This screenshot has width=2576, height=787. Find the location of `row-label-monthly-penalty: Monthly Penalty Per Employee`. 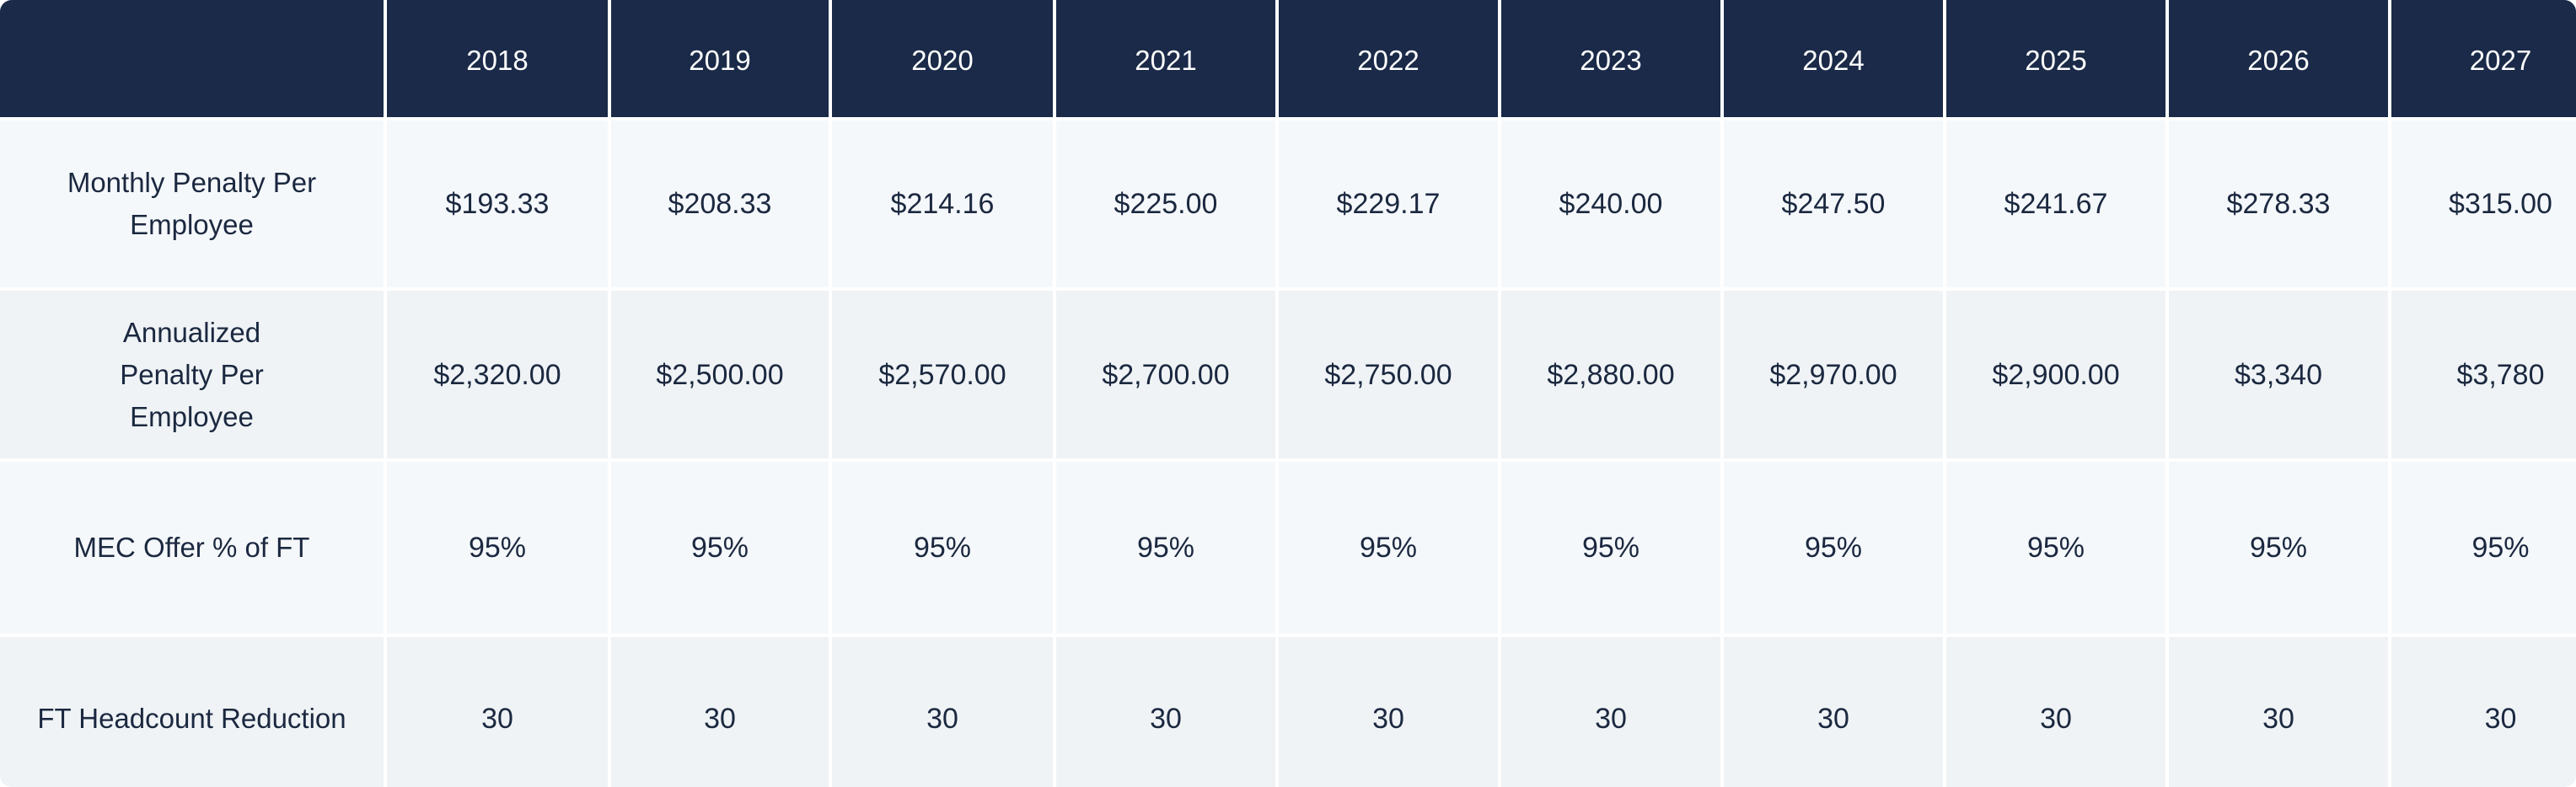

row-label-monthly-penalty: Monthly Penalty Per Employee is located at coordinates (192, 203).